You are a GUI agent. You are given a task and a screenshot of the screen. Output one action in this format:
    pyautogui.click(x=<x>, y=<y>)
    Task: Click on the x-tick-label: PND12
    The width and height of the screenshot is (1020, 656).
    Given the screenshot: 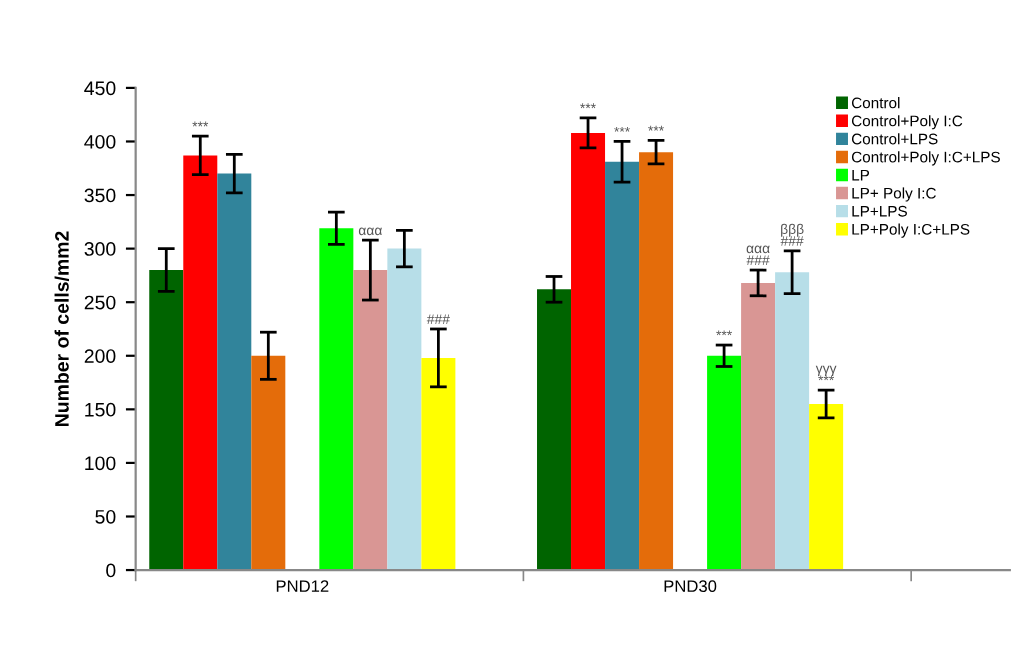 What is the action you would take?
    pyautogui.click(x=302, y=586)
    